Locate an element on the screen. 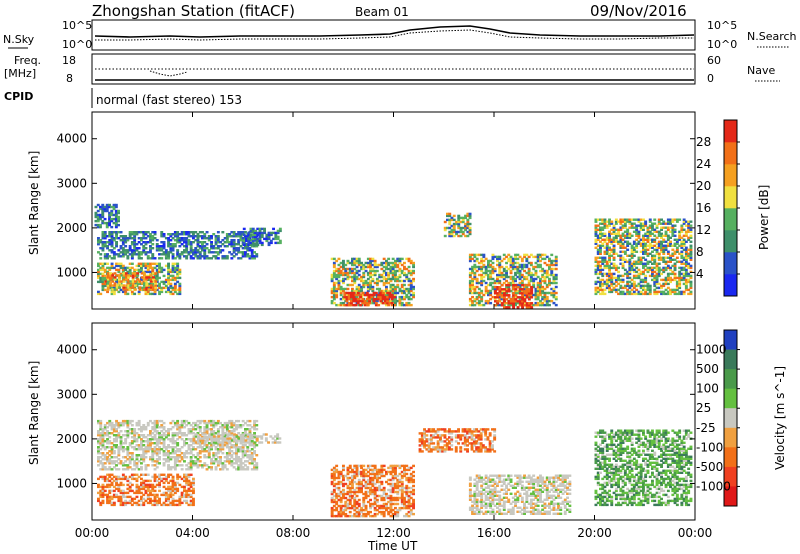 The image size is (800, 554). noise-right-label: N.Search is located at coordinates (772, 36).